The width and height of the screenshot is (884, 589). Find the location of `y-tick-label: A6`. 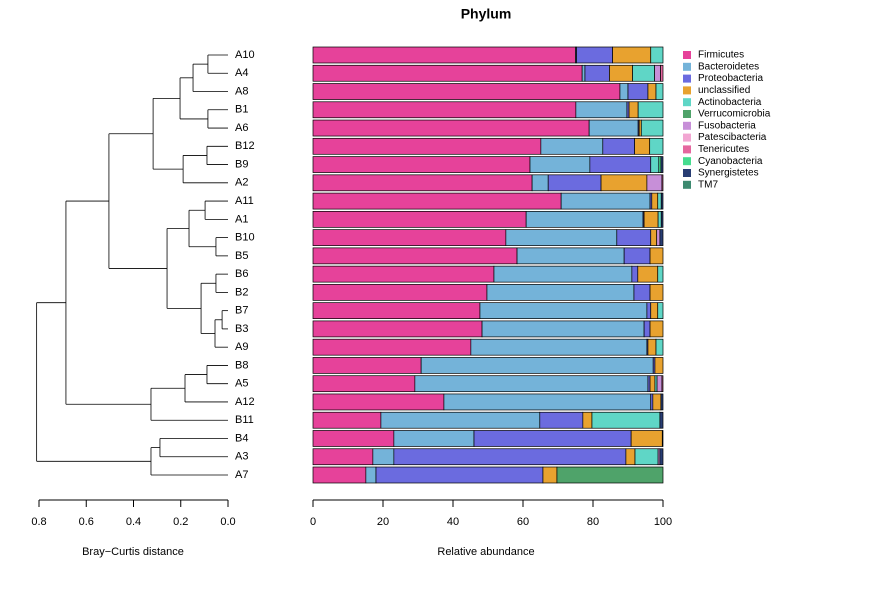

y-tick-label: A6 is located at coordinates (241, 128).